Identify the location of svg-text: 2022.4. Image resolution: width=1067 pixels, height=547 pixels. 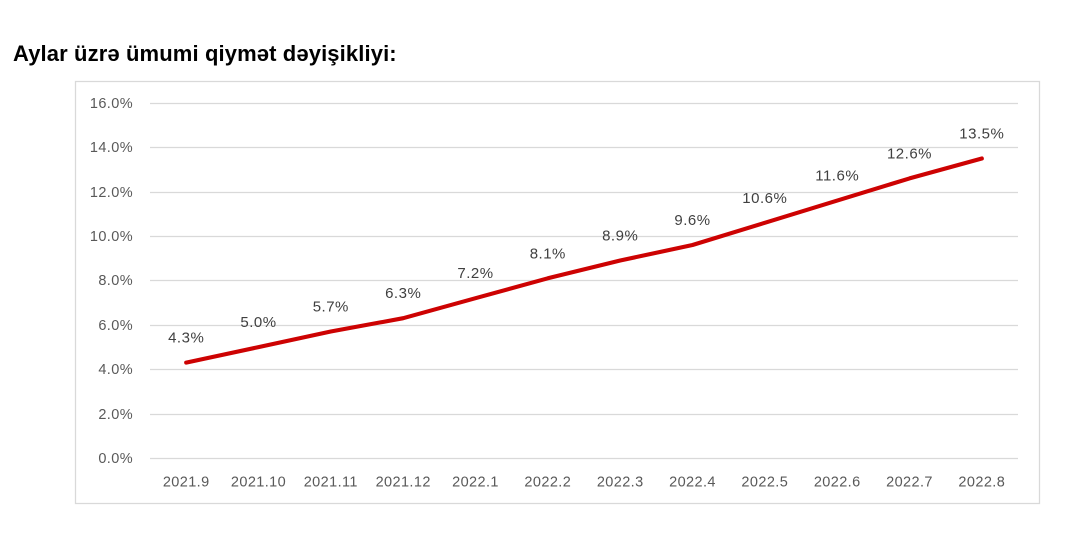
(692, 483).